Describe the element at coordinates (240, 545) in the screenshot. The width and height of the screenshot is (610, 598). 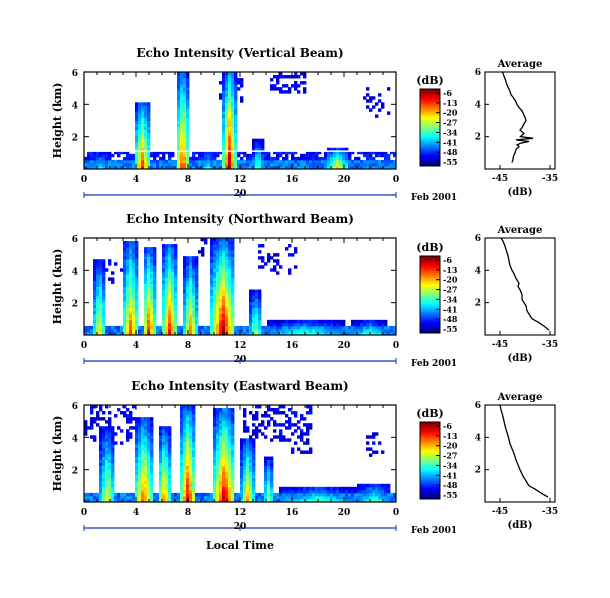
I see `x-axis-label: Local Time` at that location.